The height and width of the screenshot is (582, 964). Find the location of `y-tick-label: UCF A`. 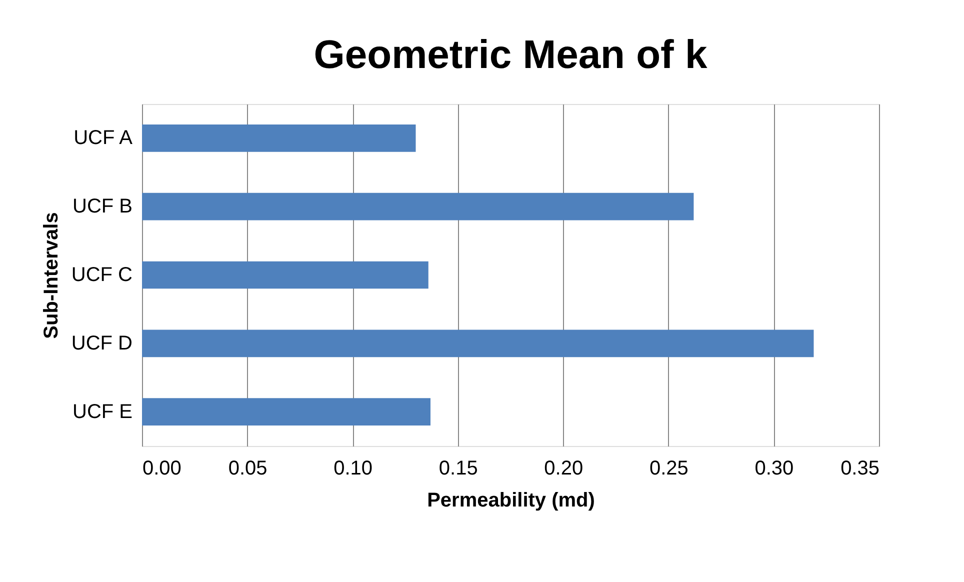

y-tick-label: UCF A is located at coordinates (104, 138).